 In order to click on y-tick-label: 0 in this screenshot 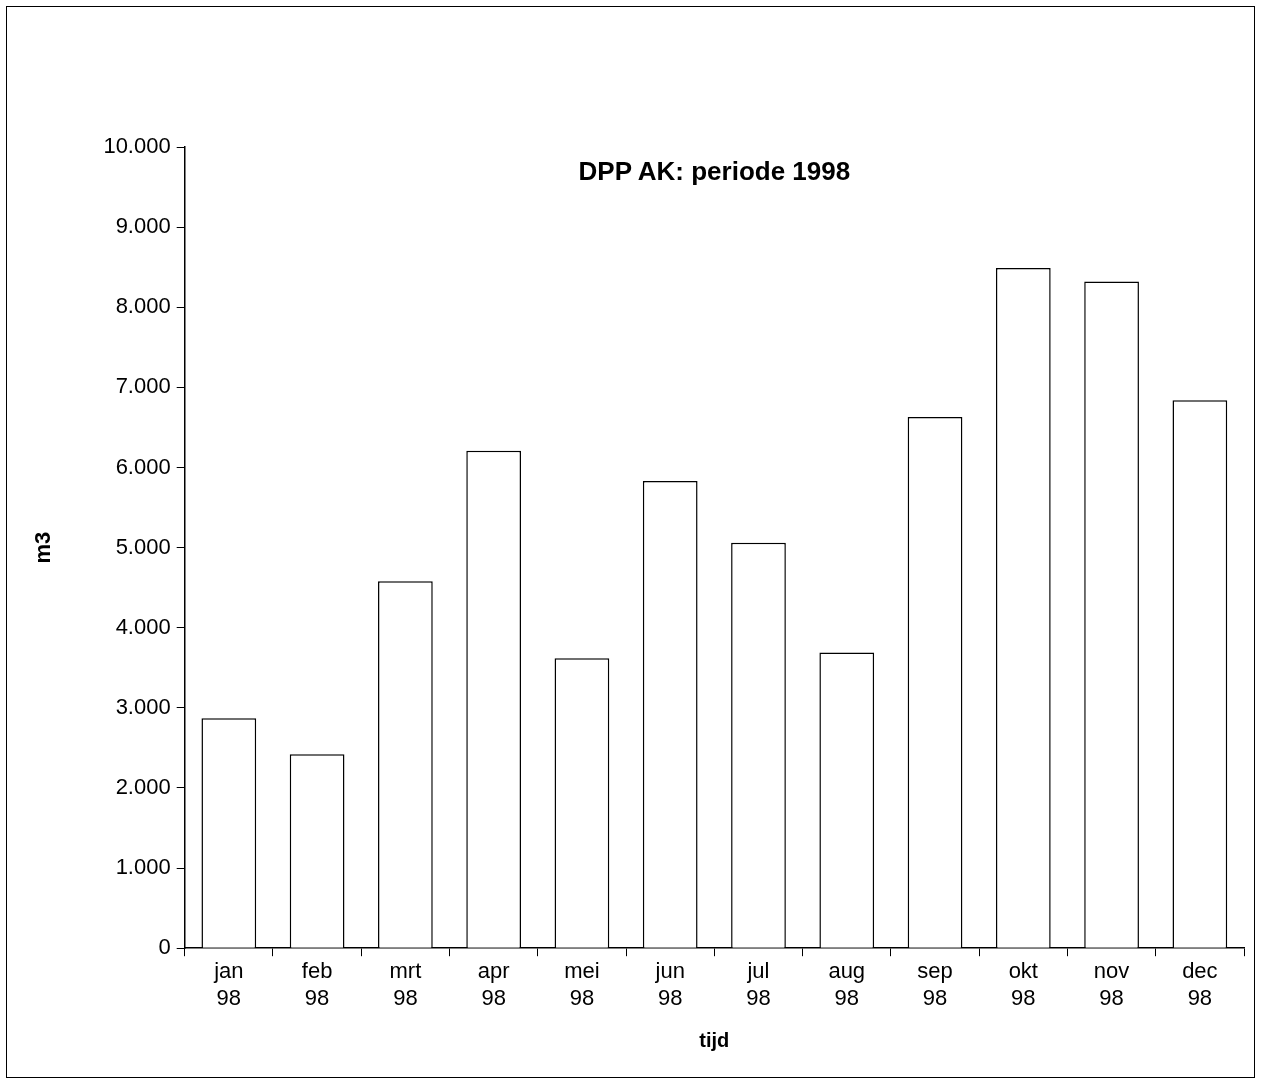, I will do `click(164, 947)`.